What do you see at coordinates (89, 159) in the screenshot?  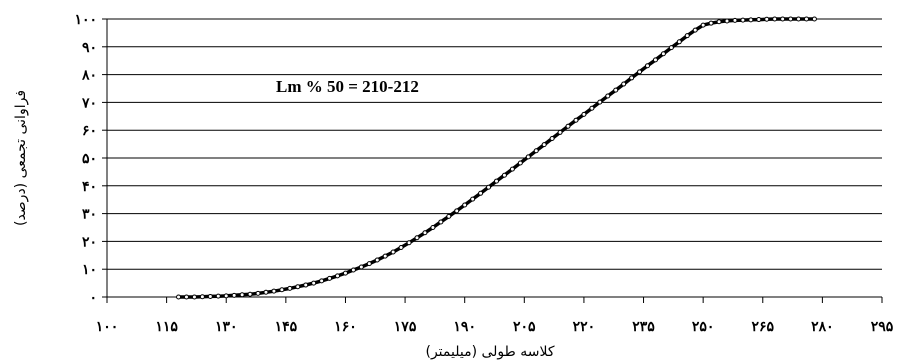 I see `y-tick-label: ۵۰` at bounding box center [89, 159].